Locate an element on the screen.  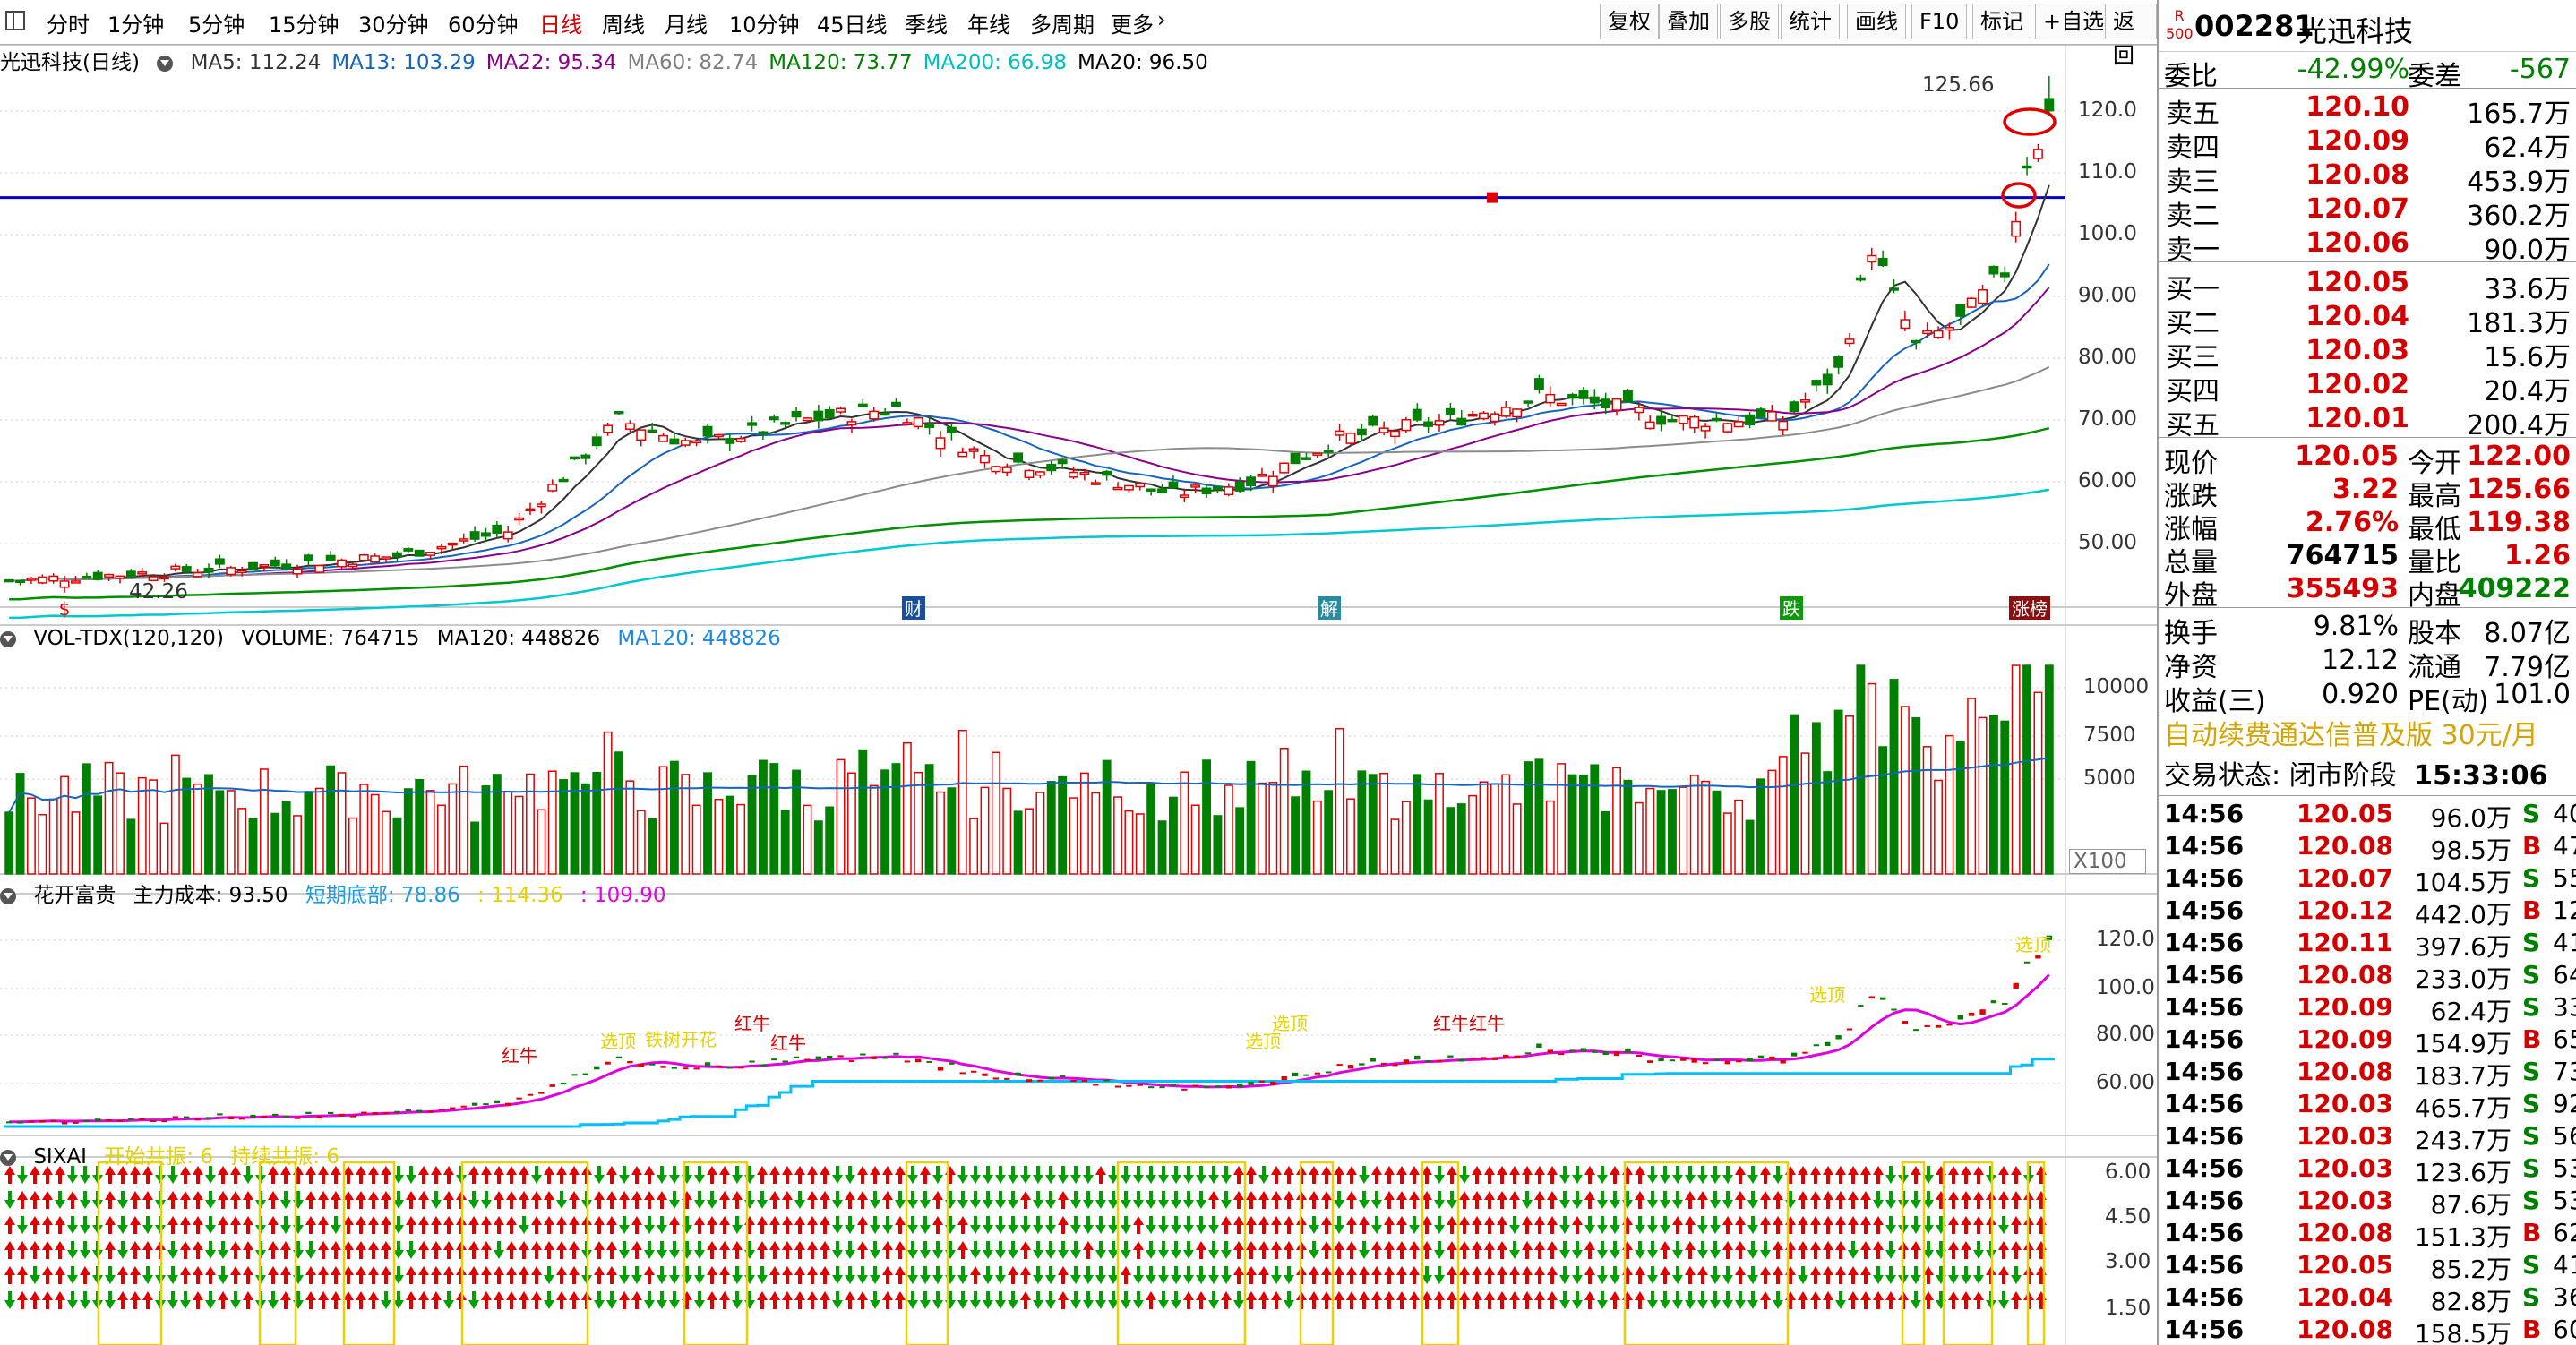
period-tab: 45日线 is located at coordinates (852, 26).